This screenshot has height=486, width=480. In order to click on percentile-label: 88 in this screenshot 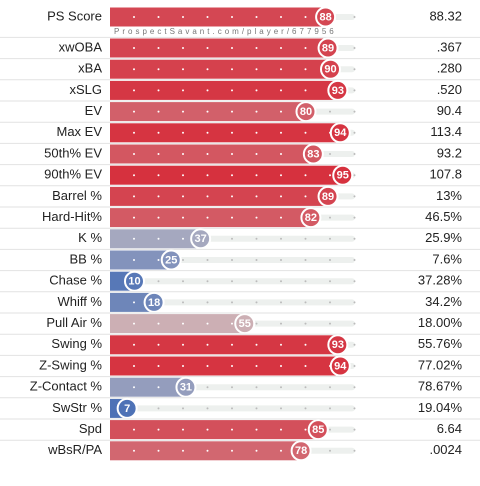, I will do `click(325, 17)`.